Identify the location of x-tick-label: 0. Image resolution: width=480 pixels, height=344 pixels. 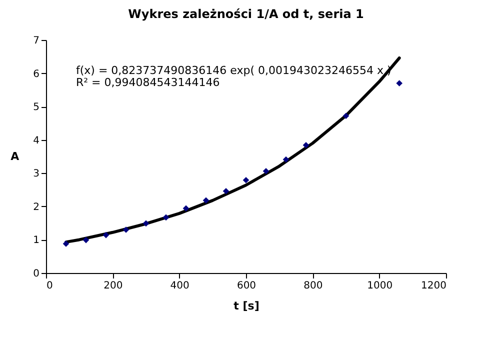
(49, 286).